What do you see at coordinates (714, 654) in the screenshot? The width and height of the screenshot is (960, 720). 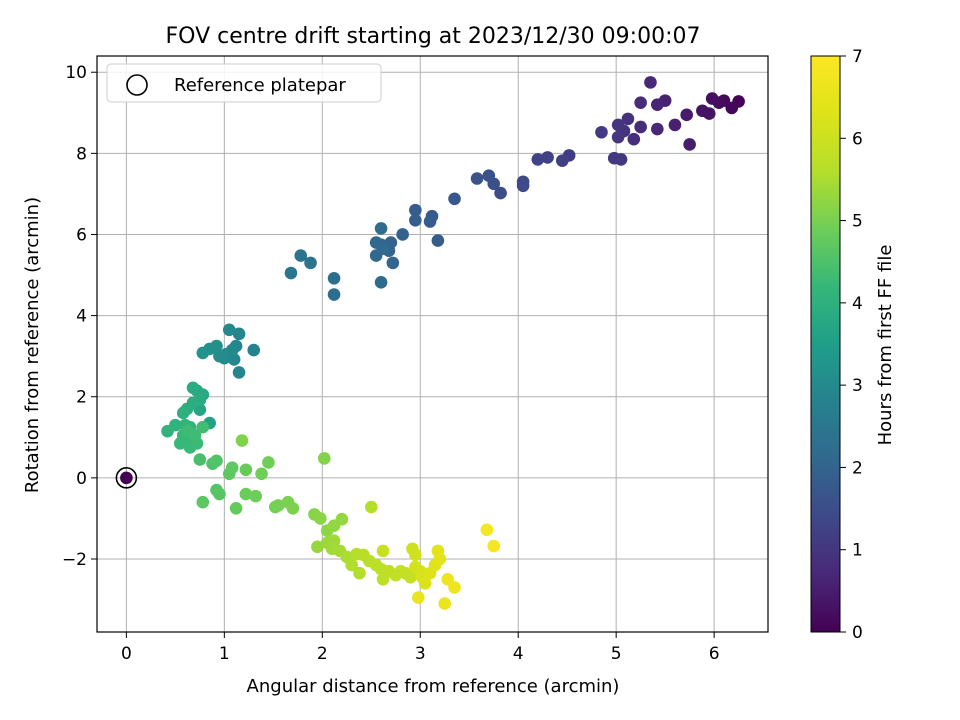 I see `x-tick-label: 6` at bounding box center [714, 654].